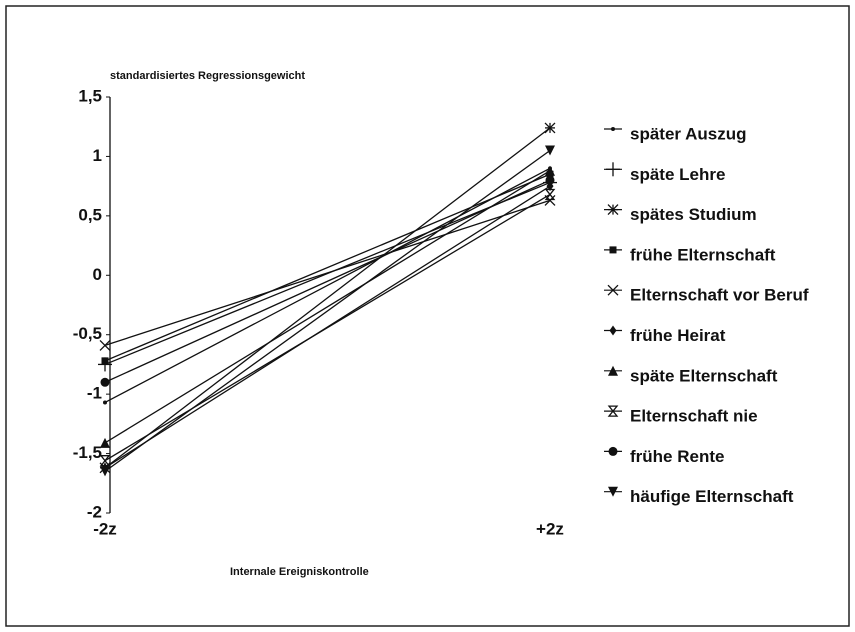 The height and width of the screenshot is (632, 855). I want to click on legend-entry: frühe Heirat, so click(665, 335).